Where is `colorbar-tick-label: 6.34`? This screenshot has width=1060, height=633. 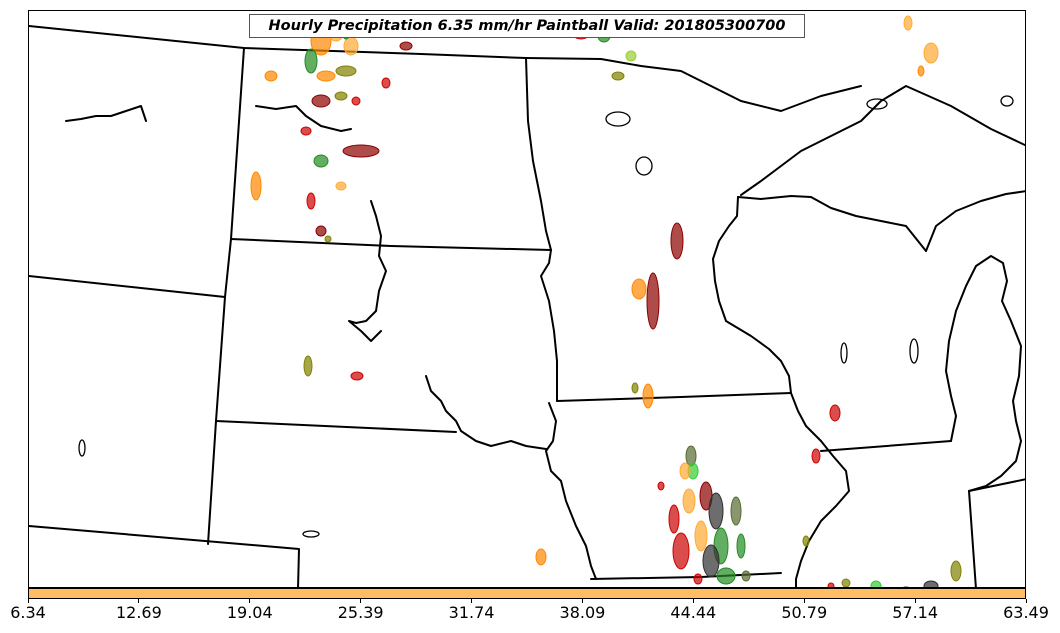 colorbar-tick-label: 6.34 is located at coordinates (28, 612).